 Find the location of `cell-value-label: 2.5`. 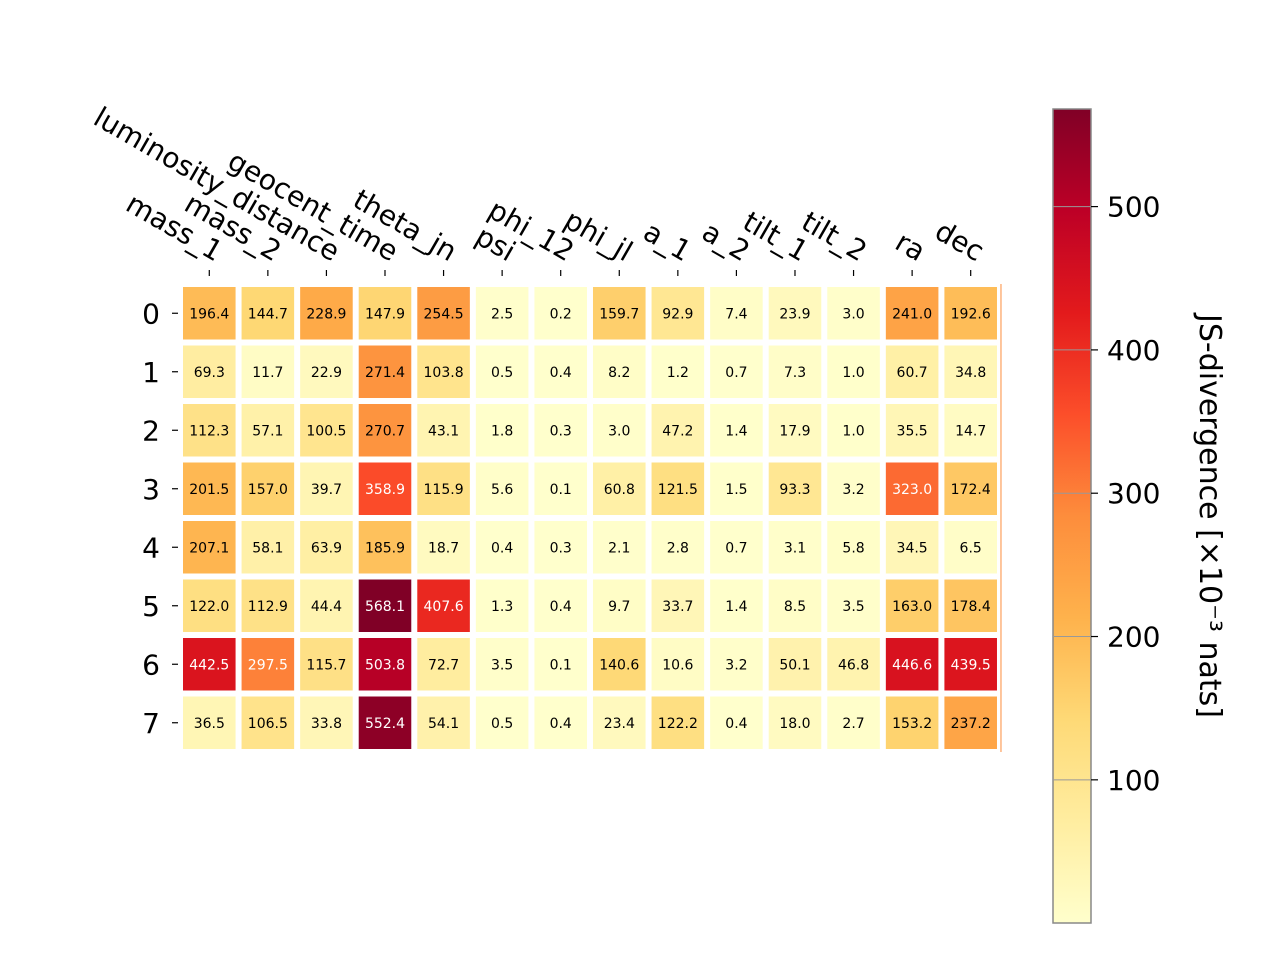

cell-value-label: 2.5 is located at coordinates (502, 314).